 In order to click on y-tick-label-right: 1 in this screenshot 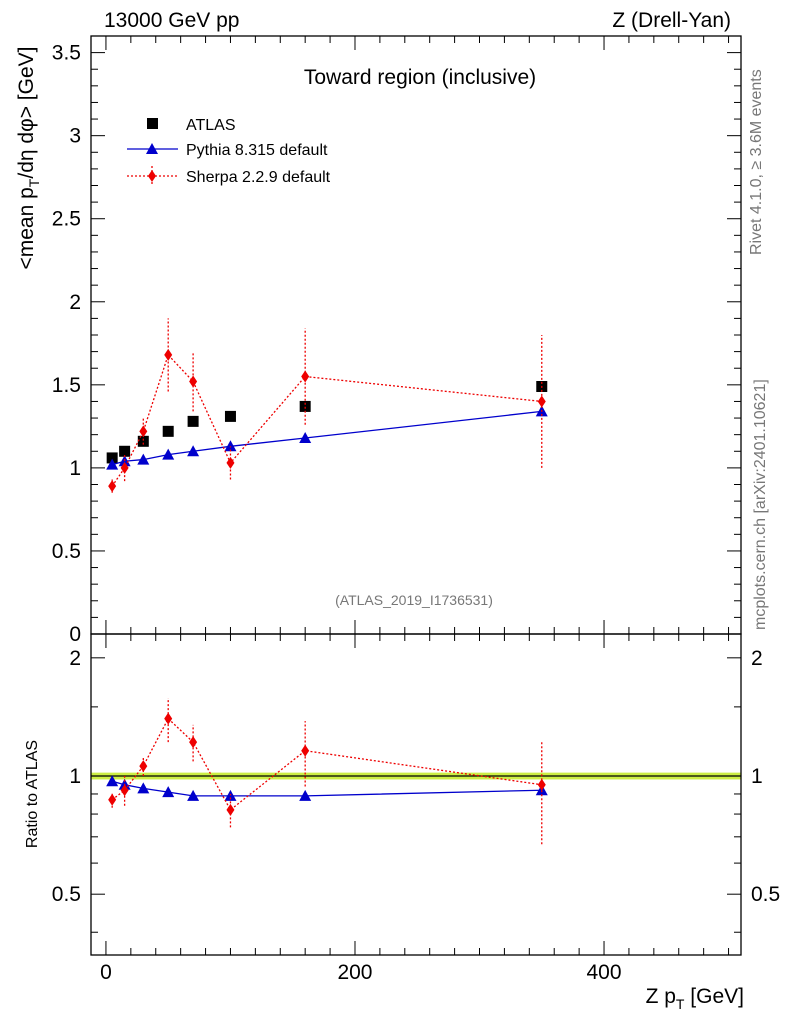, I will do `click(757, 776)`.